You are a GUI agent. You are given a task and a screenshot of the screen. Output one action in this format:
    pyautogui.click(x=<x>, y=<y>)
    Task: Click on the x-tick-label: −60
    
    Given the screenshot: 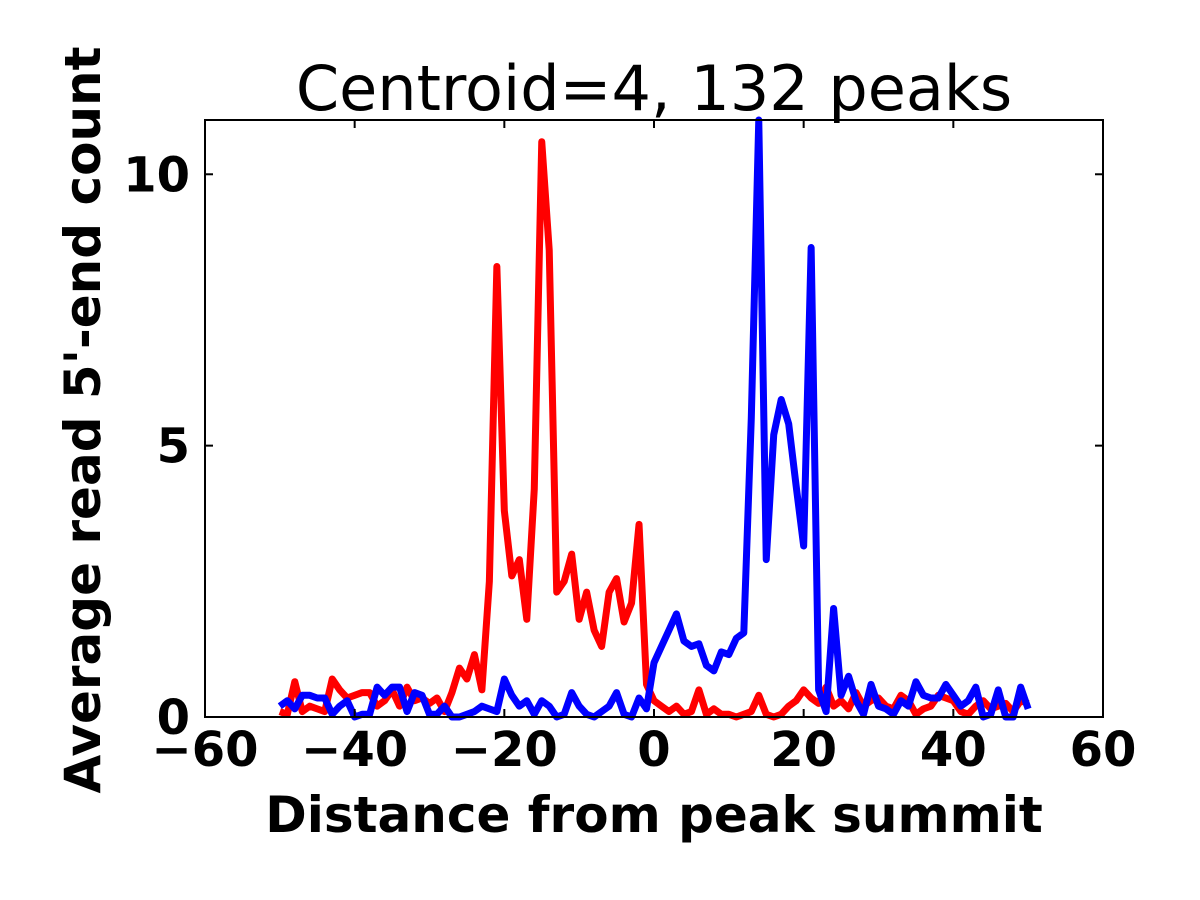 What is the action you would take?
    pyautogui.click(x=204, y=750)
    